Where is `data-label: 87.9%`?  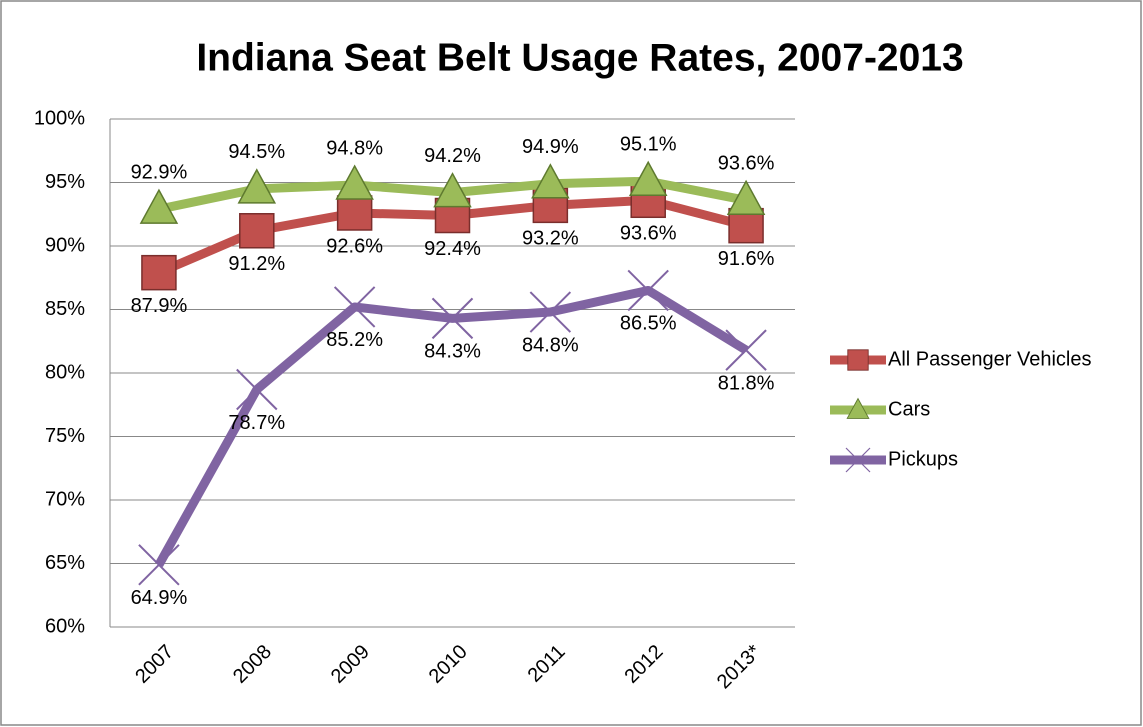
data-label: 87.9% is located at coordinates (159, 306).